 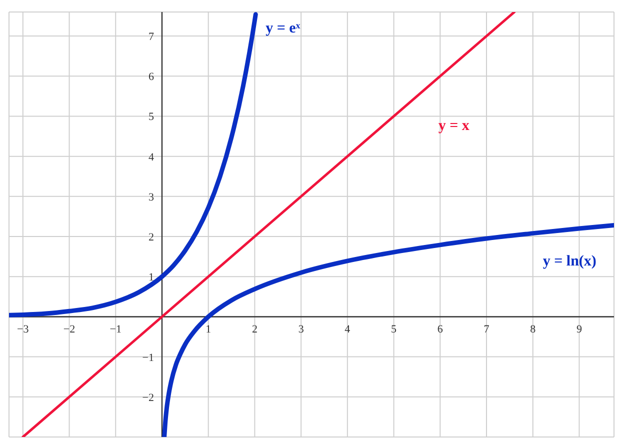 I want to click on x-tick-label: 2, so click(x=255, y=330).